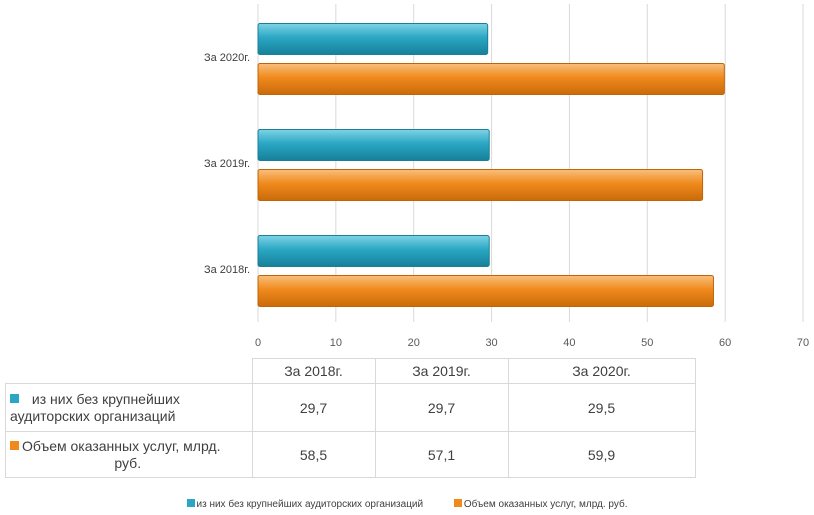 The width and height of the screenshot is (814, 515). I want to click on category-label: За 2019г., so click(227, 164).